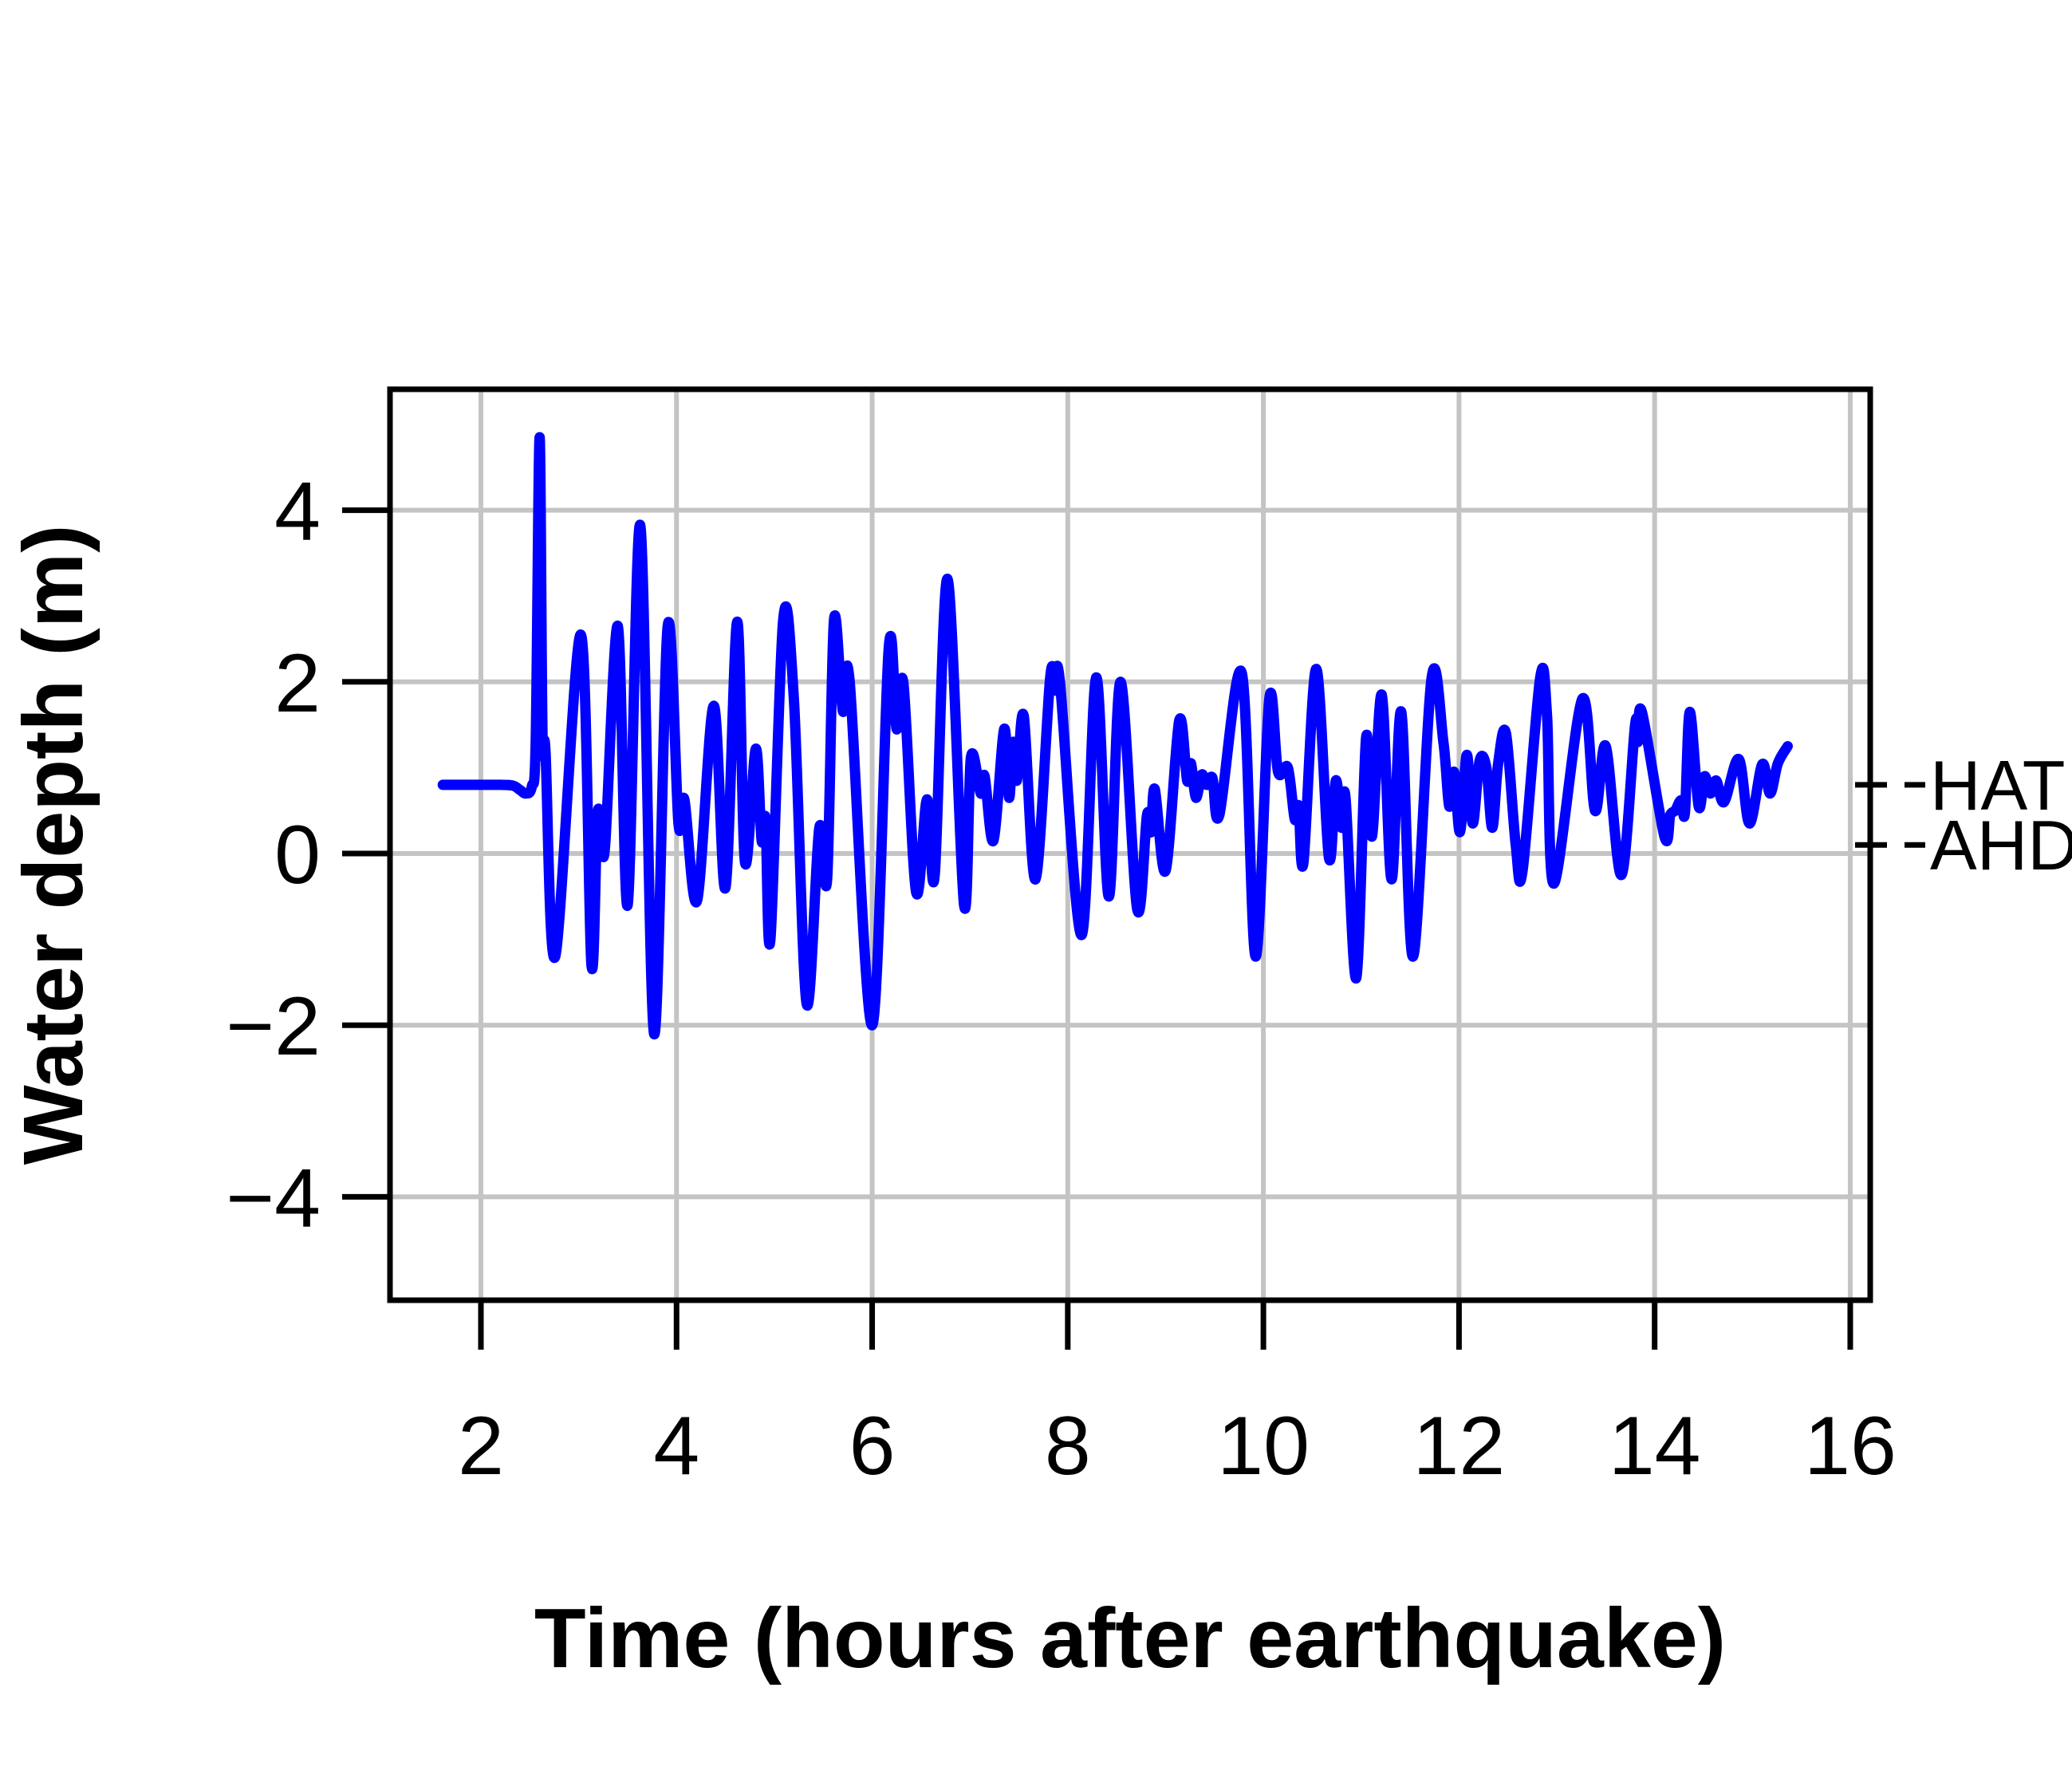 This screenshot has width=2072, height=1790. I want to click on y-axis-title: Water depth (m), so click(53, 845).